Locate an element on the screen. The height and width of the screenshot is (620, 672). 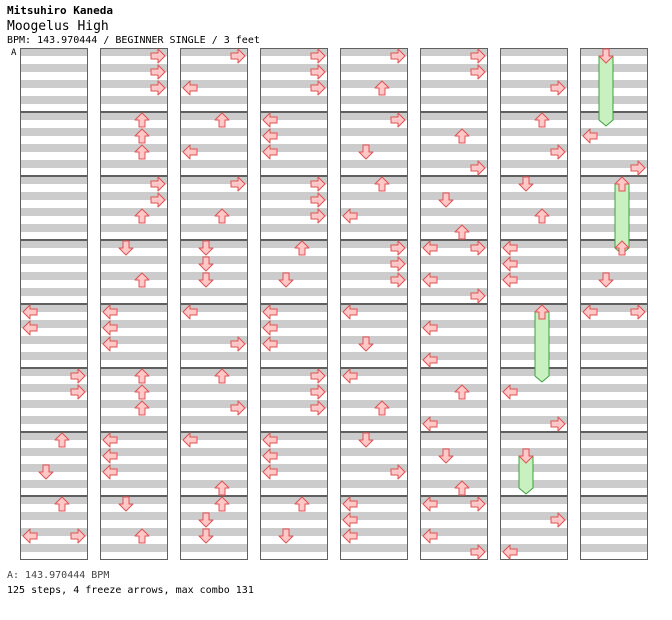
bpm-marker-label: A is located at coordinates (14, 53).